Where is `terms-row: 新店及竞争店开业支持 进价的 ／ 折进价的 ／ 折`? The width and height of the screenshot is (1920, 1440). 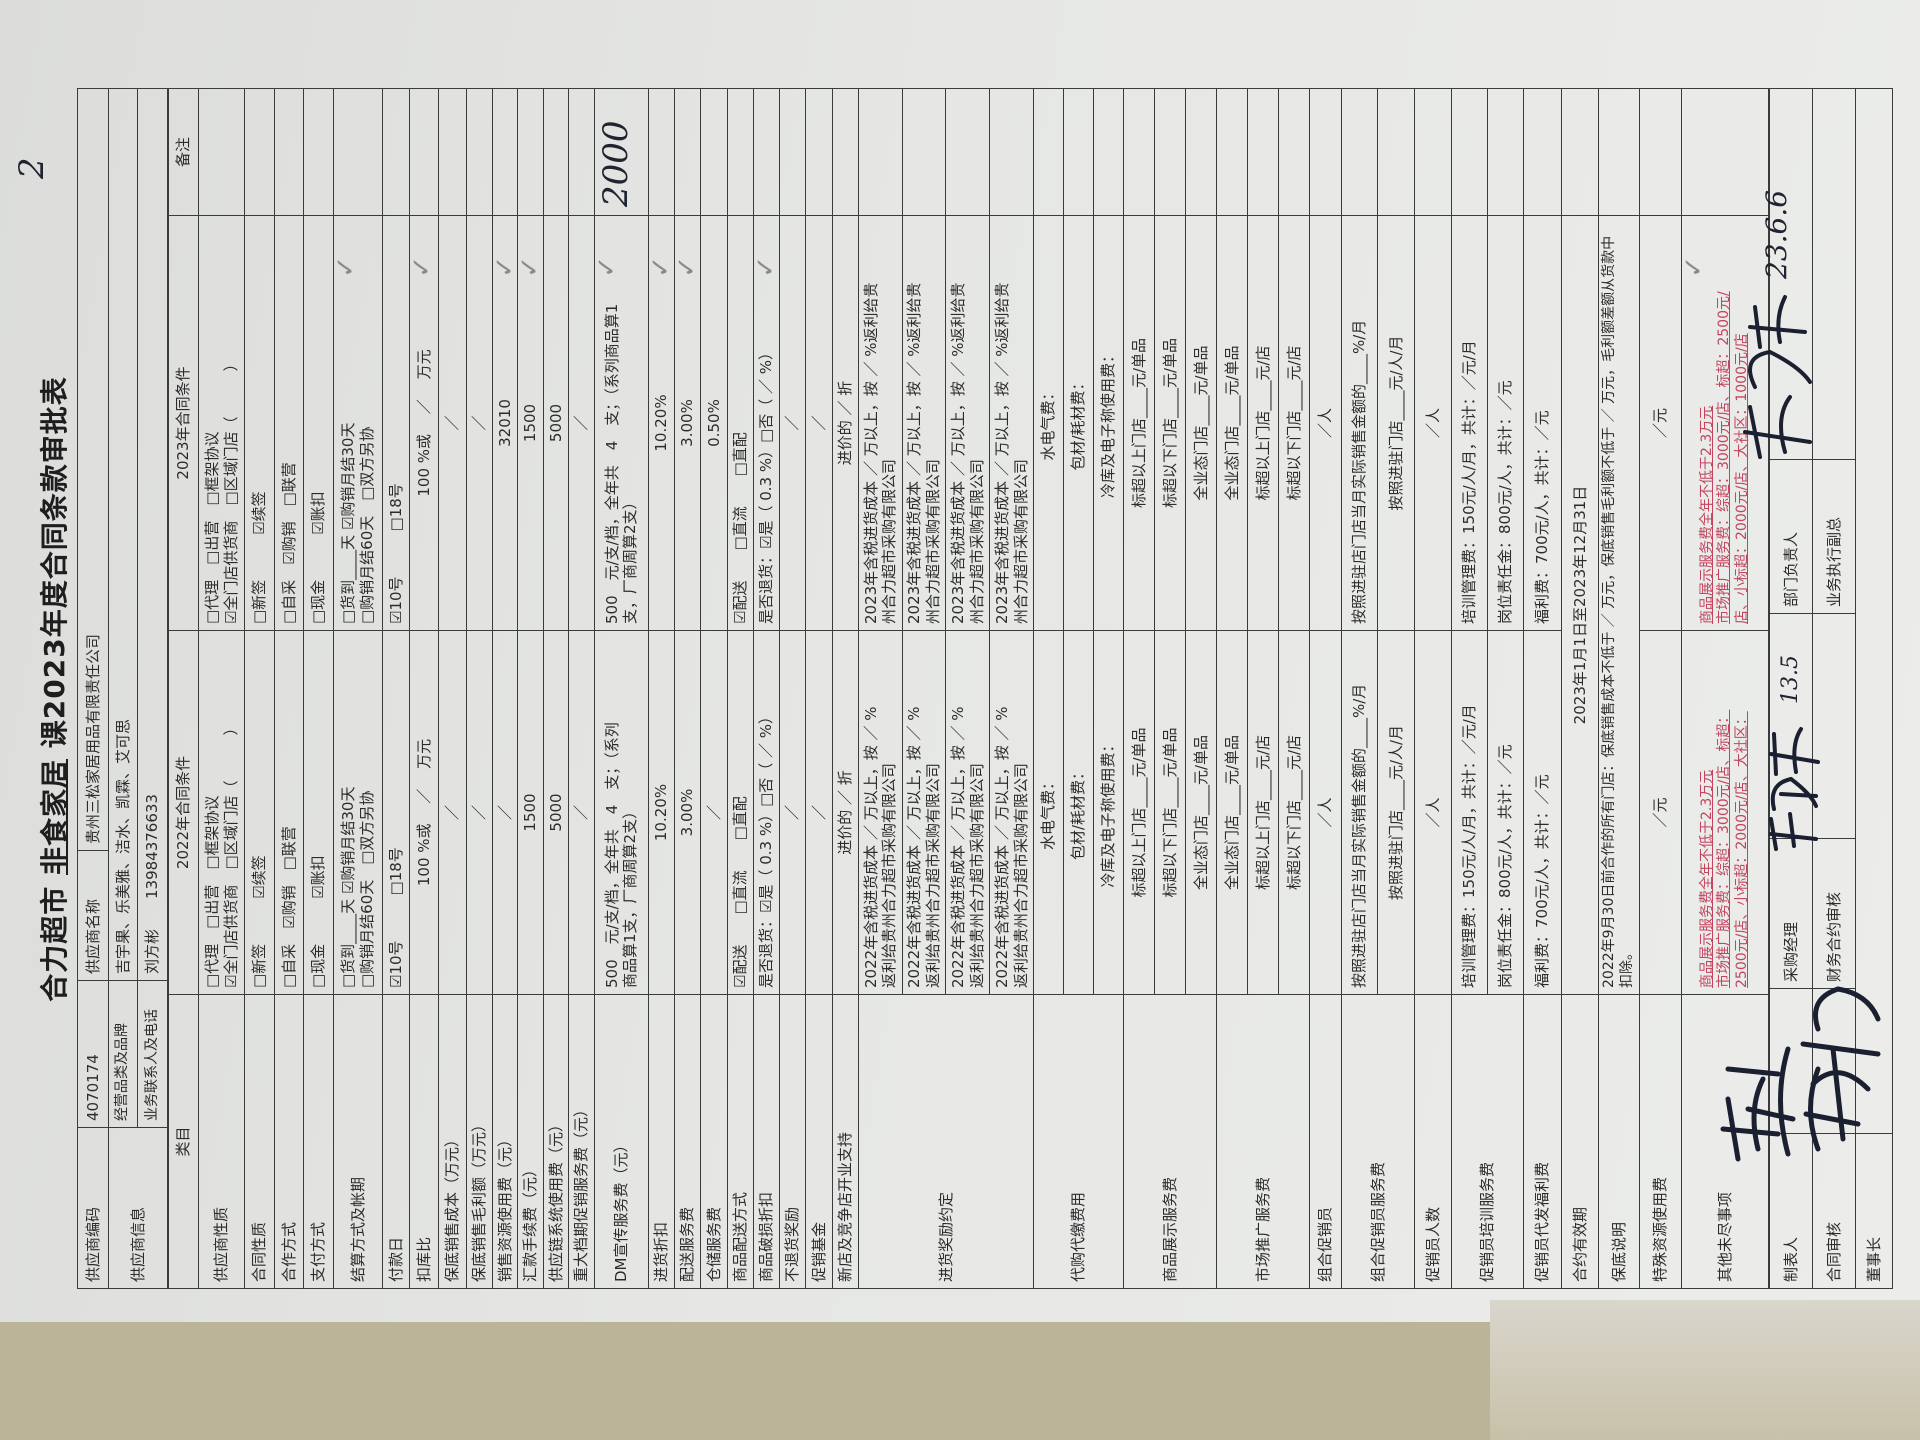 terms-row: 新店及竞争店开业支持 进价的 ／ 折进价的 ／ 折 is located at coordinates (845, 688).